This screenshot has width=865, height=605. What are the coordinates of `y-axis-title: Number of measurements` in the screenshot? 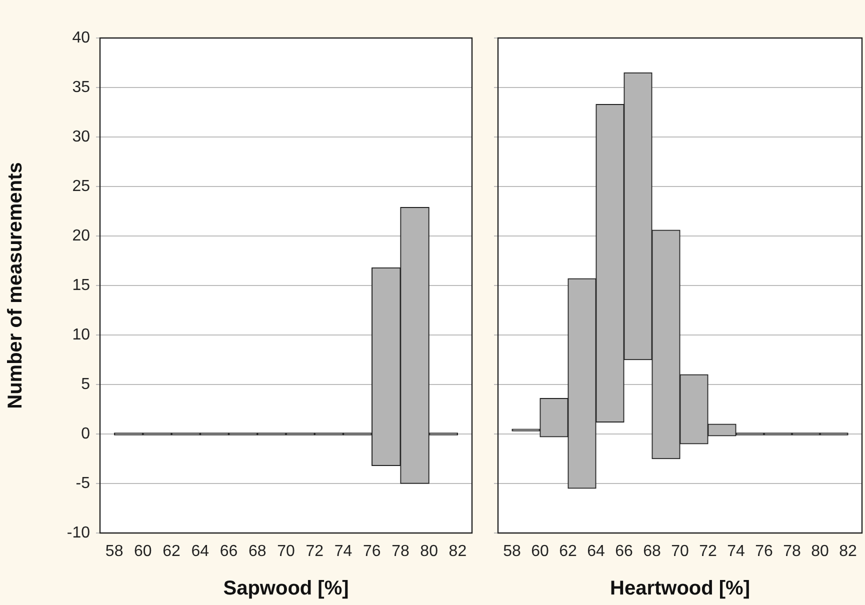 It's located at (15, 285).